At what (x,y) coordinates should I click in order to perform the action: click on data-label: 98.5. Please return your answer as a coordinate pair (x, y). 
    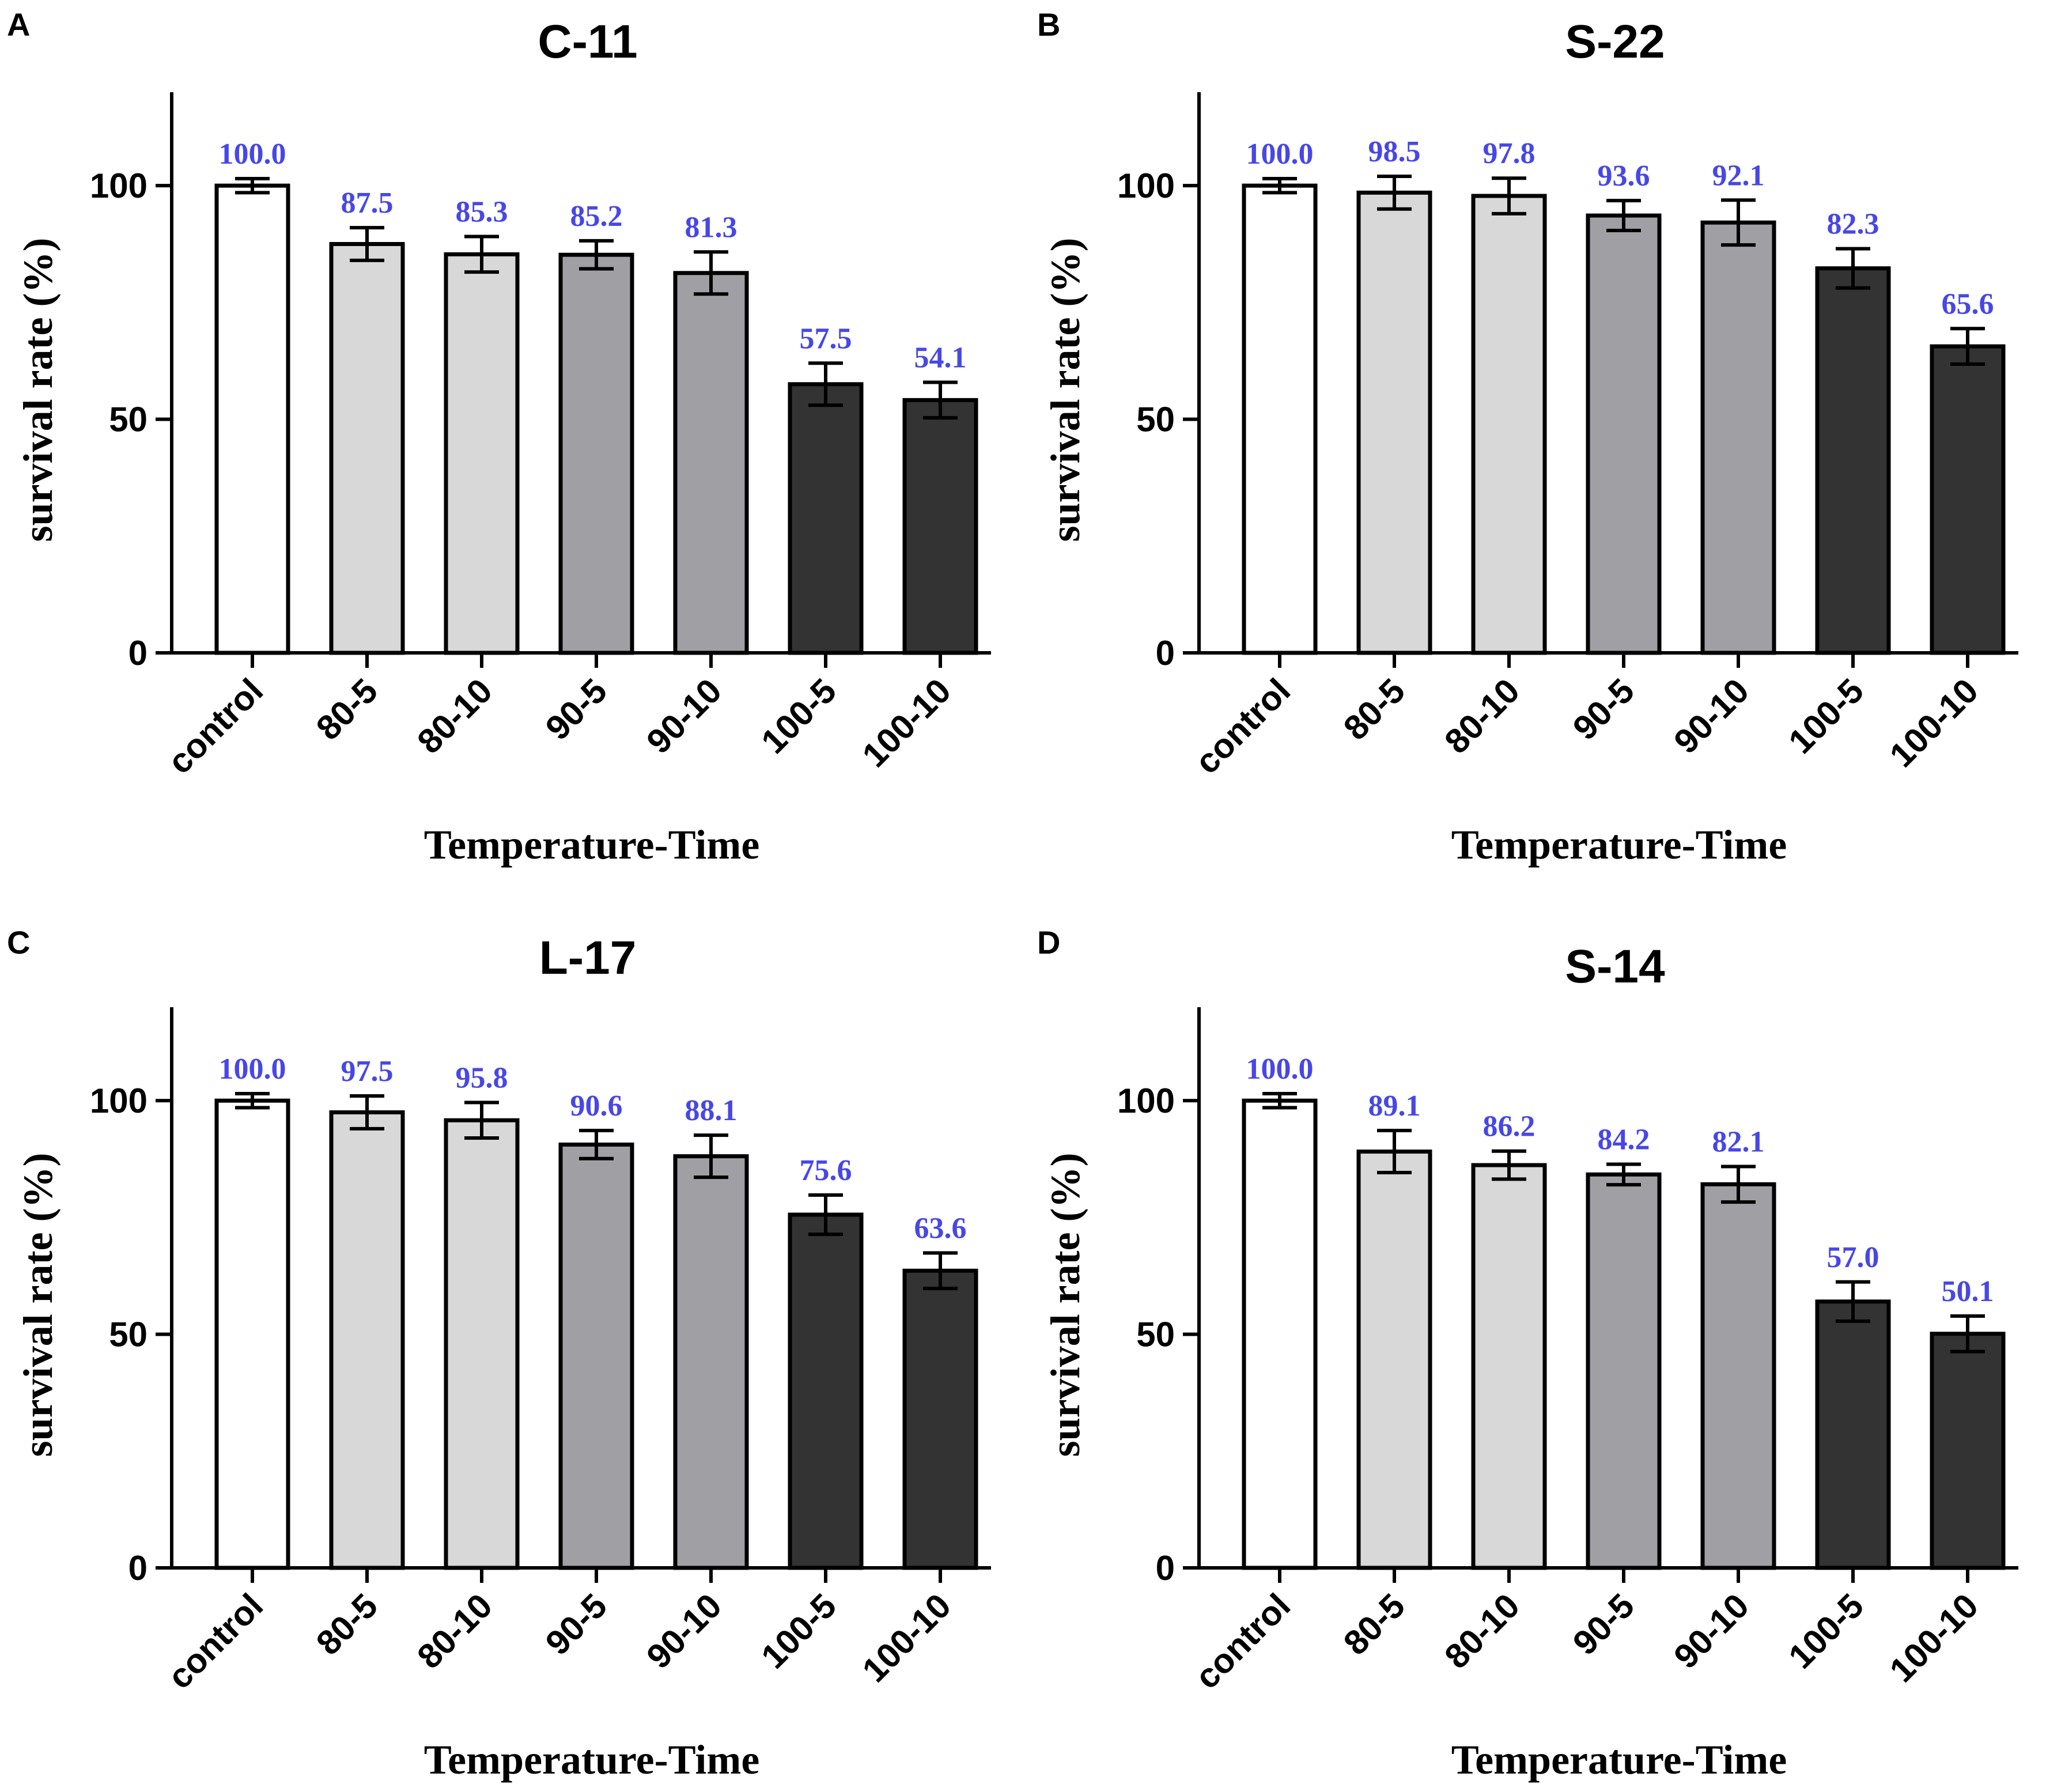
    Looking at the image, I should click on (1394, 151).